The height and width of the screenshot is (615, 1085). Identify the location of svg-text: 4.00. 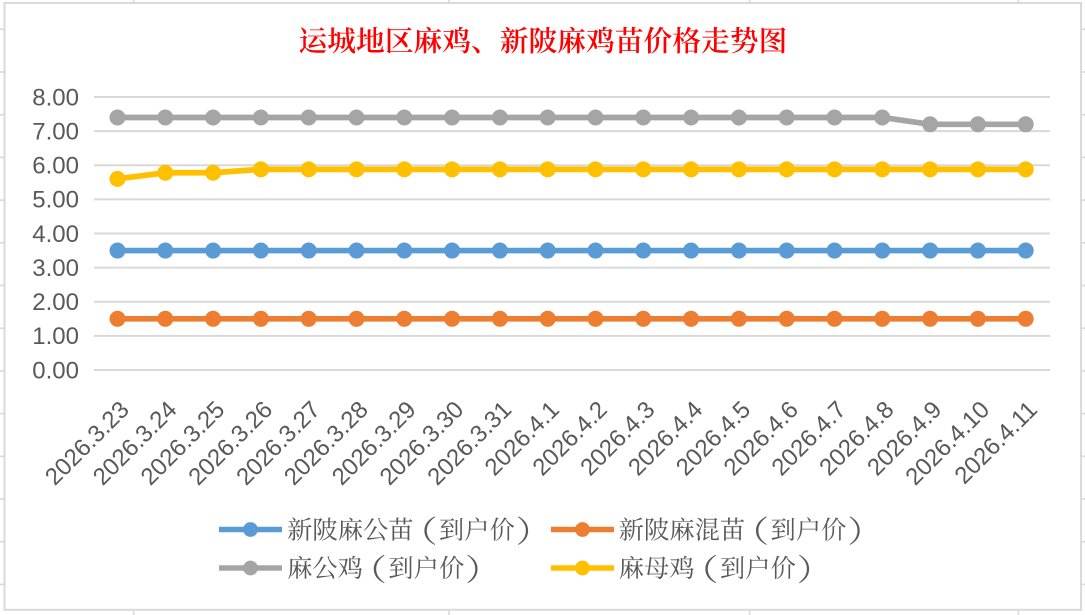
(55, 234).